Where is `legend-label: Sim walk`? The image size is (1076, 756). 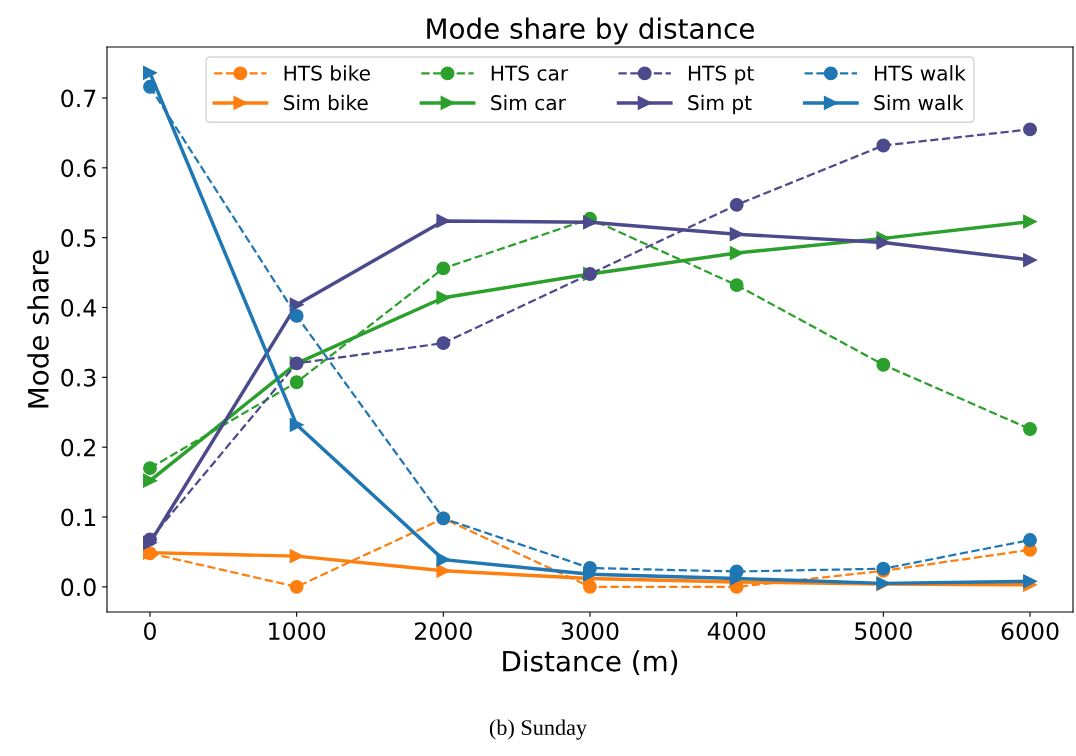 legend-label: Sim walk is located at coordinates (919, 102).